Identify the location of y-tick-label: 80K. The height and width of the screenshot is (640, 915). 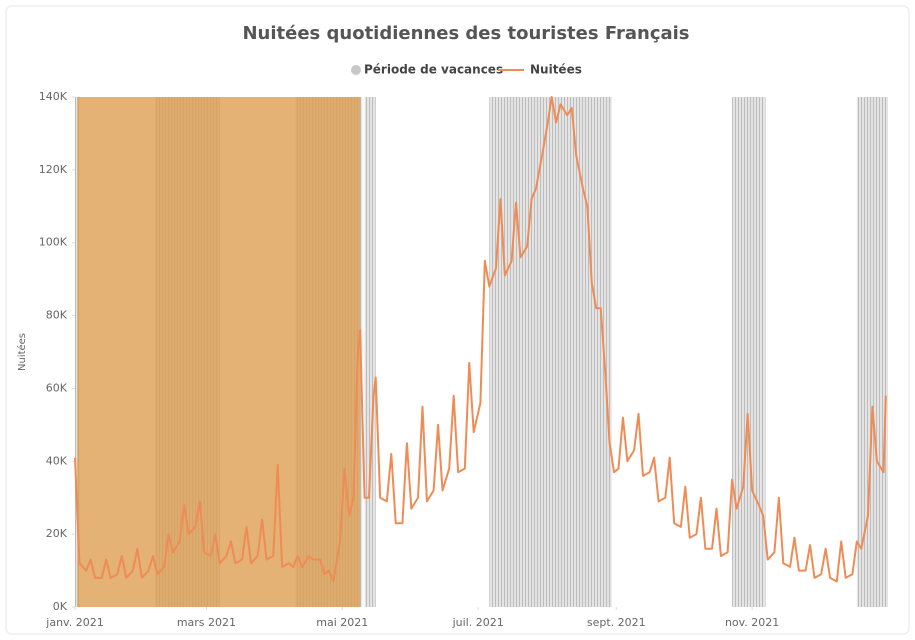
(57, 315).